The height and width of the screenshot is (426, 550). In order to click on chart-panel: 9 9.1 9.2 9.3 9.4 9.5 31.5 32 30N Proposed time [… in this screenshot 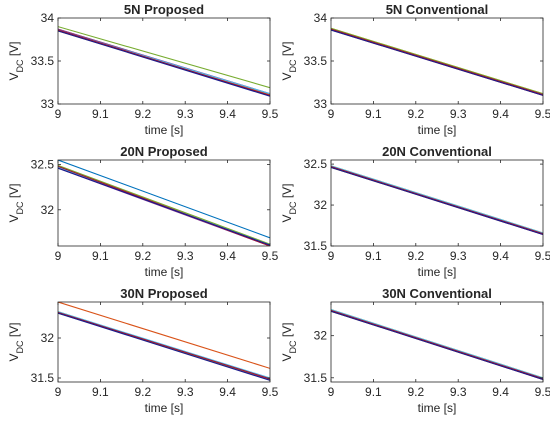, I will do `click(143, 350)`.